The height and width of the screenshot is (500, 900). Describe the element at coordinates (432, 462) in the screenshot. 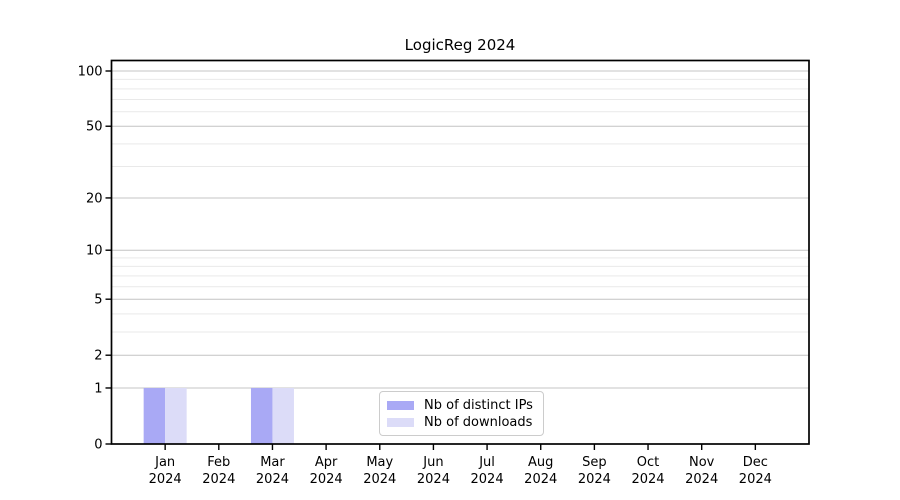

I see `x-tick-label-month: Jun` at that location.